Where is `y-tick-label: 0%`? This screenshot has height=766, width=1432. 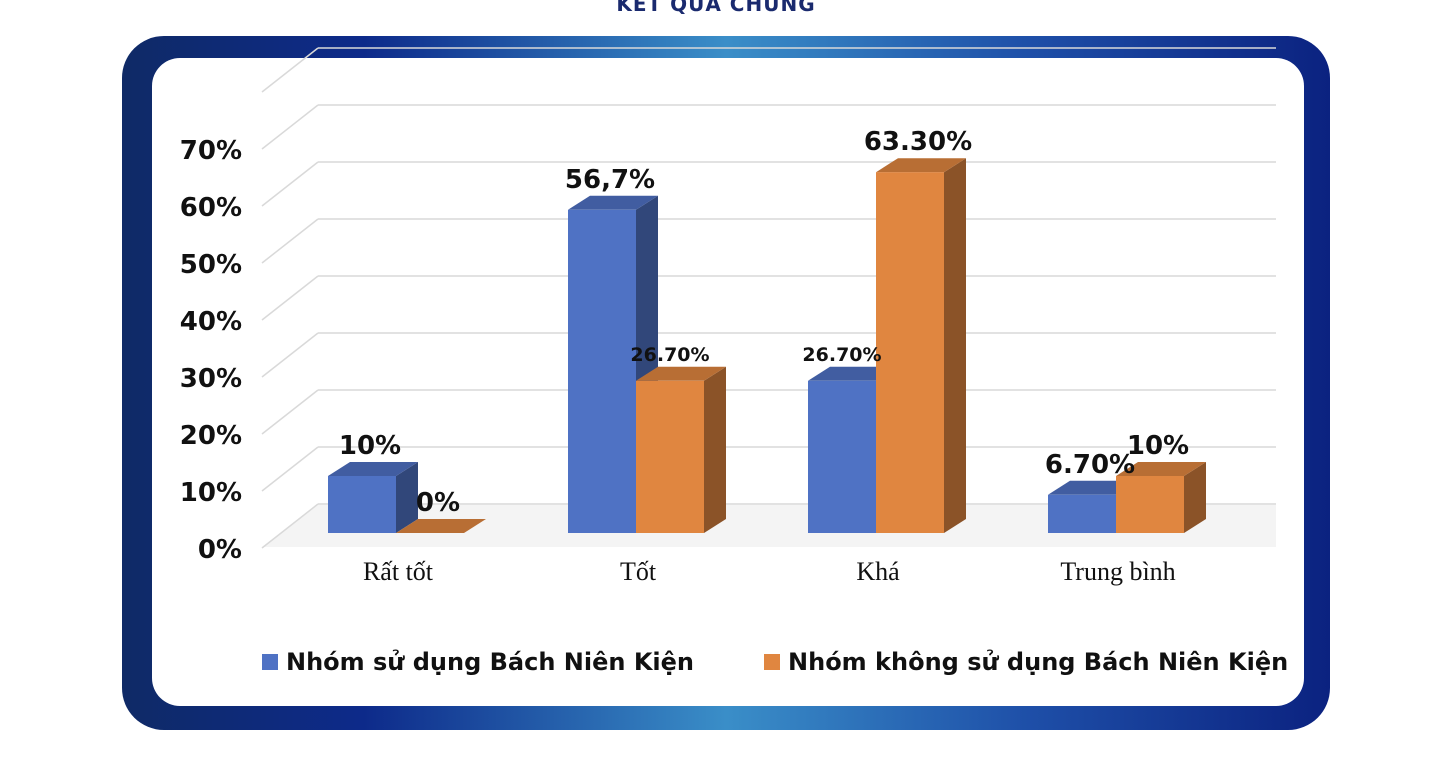
y-tick-label: 0% is located at coordinates (220, 550).